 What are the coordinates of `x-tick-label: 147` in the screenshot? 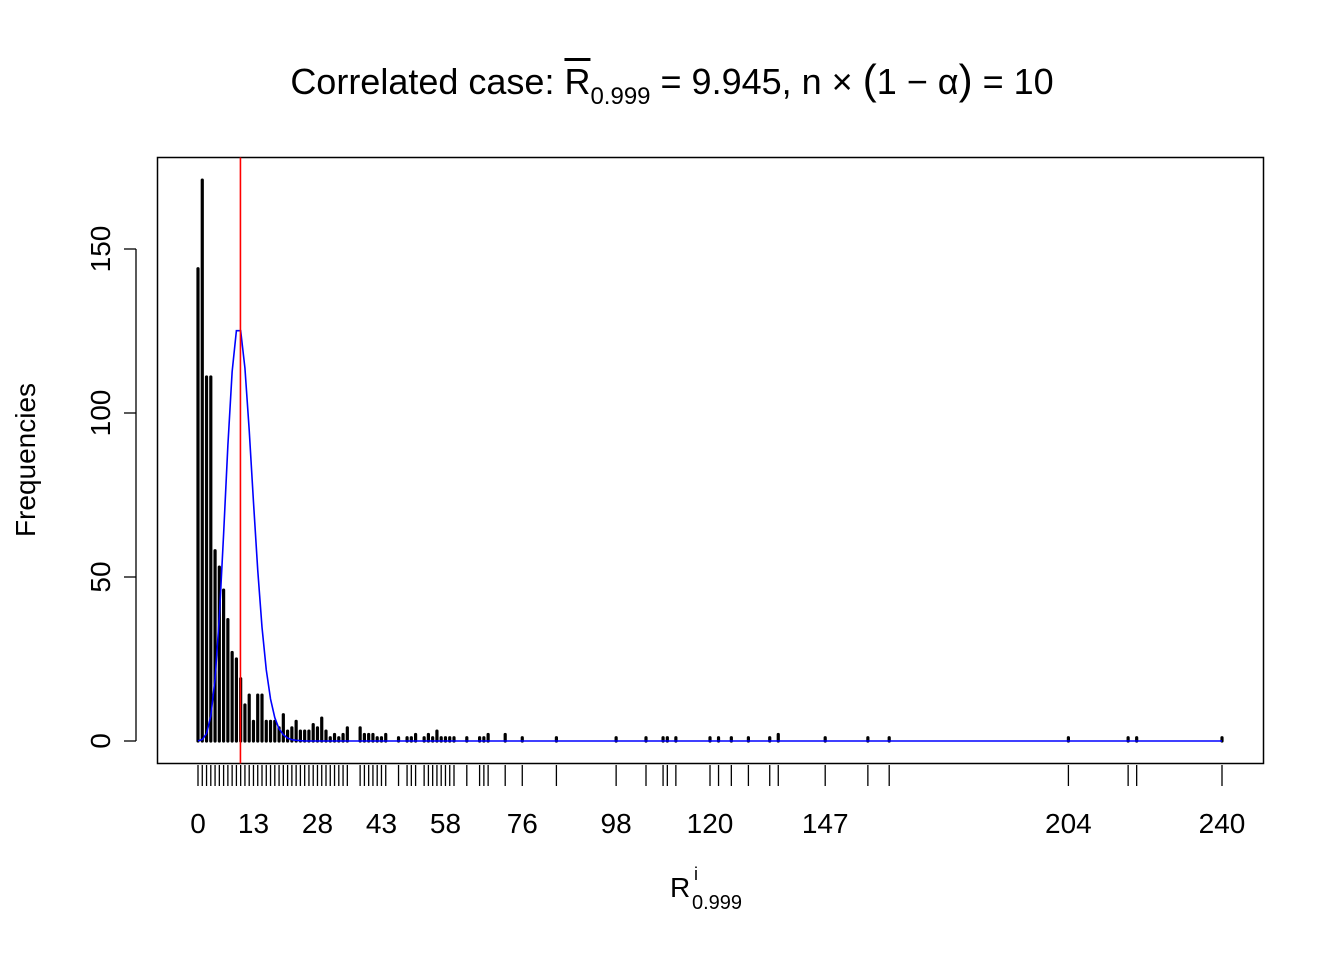 It's located at (825, 823).